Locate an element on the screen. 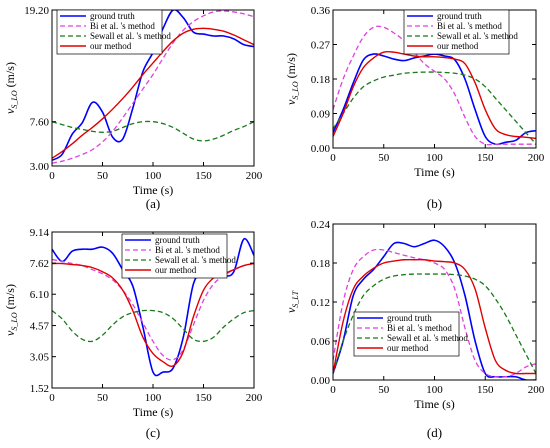  panel-label-b: (b) is located at coordinates (434, 203).